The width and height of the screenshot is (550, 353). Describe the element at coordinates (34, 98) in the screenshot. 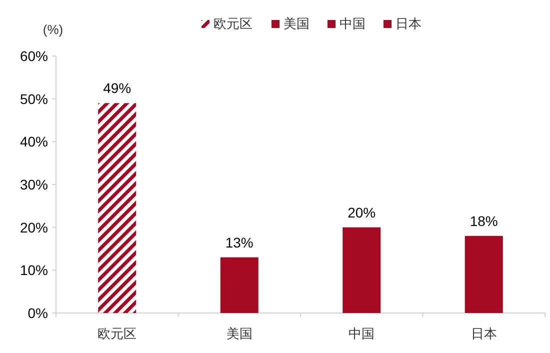

I see `y-tick-label: 50%` at that location.